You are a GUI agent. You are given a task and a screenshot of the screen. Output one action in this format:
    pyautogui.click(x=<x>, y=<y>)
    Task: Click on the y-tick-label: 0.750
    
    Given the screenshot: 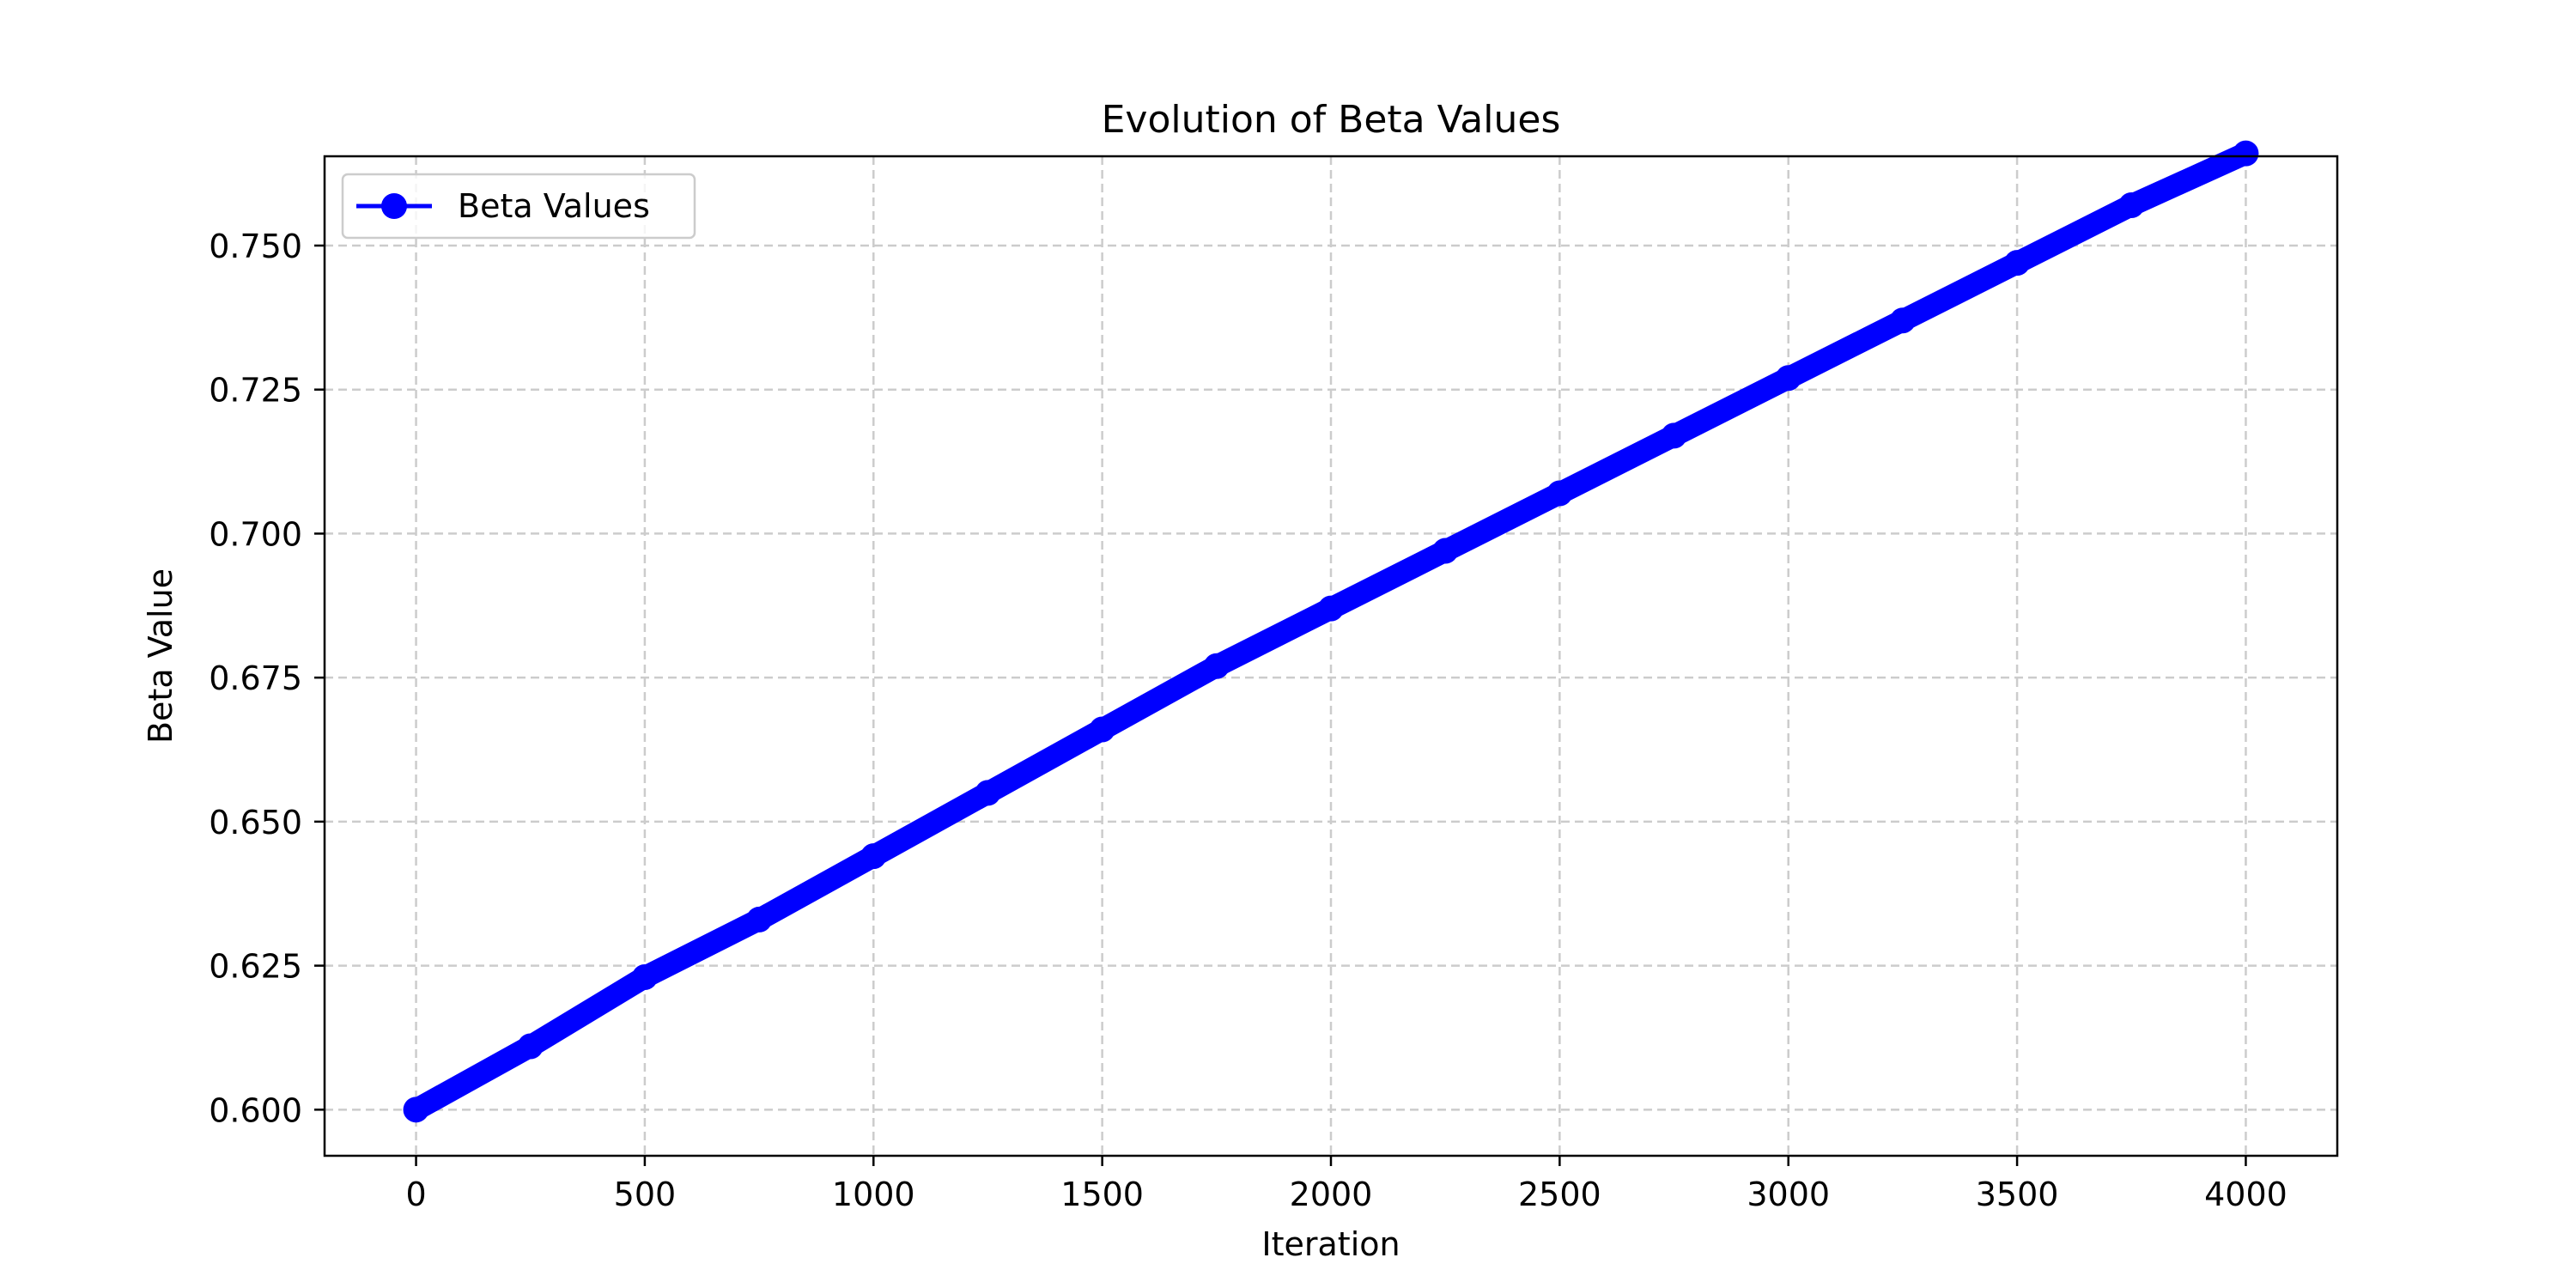 What is the action you would take?
    pyautogui.click(x=255, y=247)
    